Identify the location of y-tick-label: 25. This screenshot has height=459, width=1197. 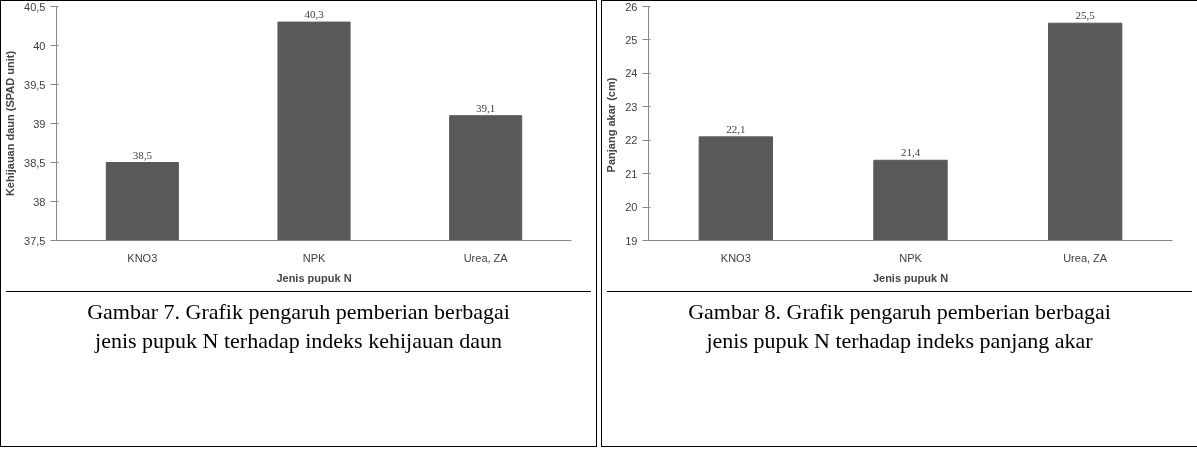
(631, 39).